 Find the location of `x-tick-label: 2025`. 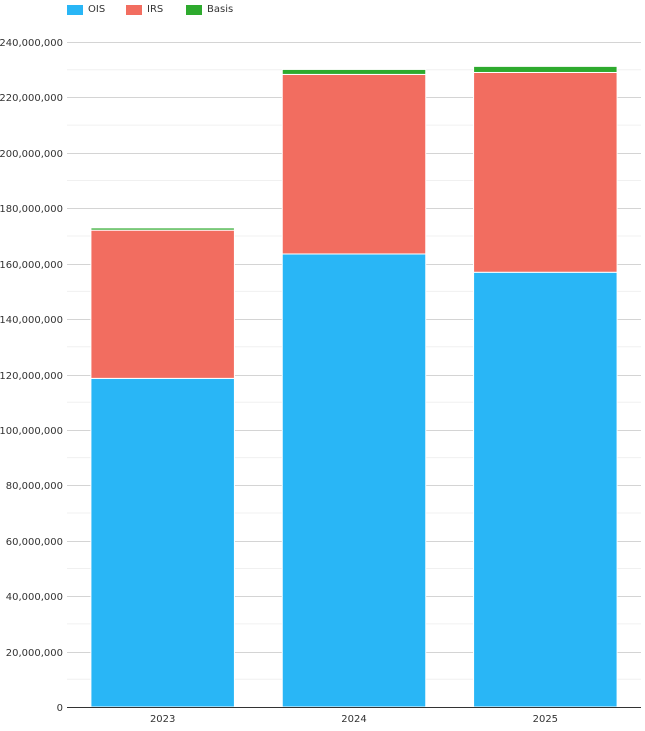

x-tick-label: 2025 is located at coordinates (545, 719).